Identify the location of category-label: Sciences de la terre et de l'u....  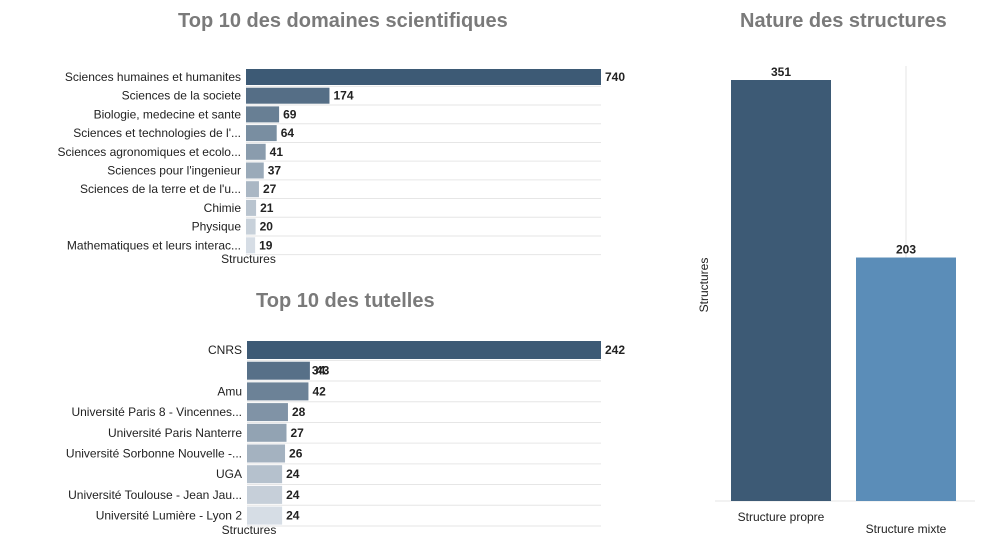
(160, 189).